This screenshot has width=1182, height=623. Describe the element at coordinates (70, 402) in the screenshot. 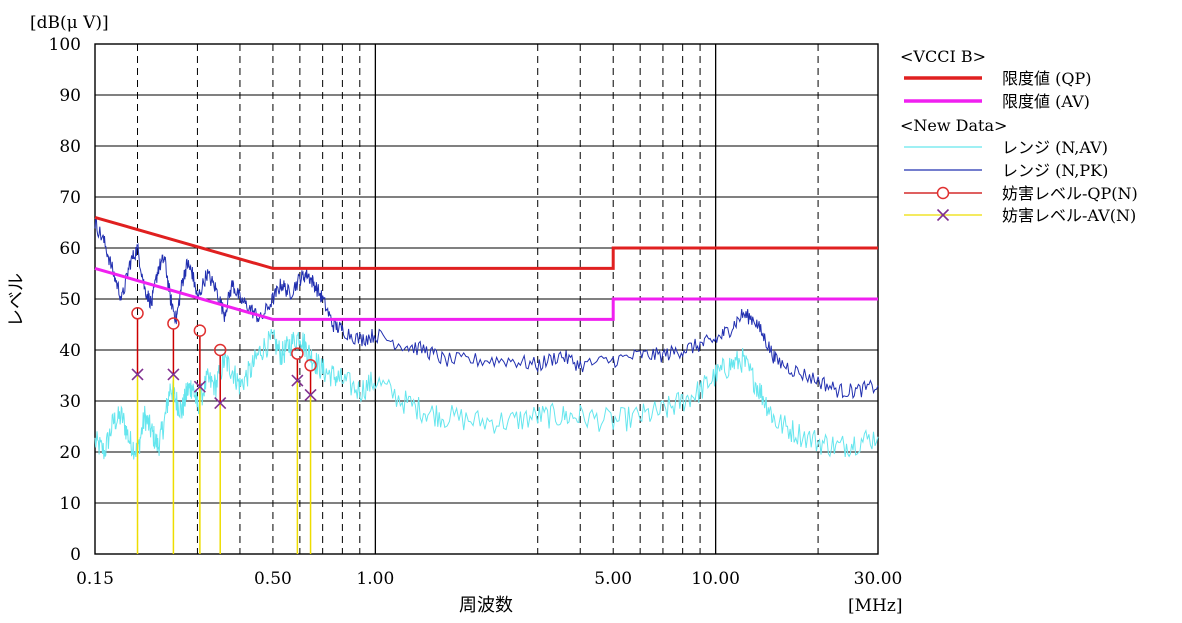

I see `y-tick-label: 30` at that location.